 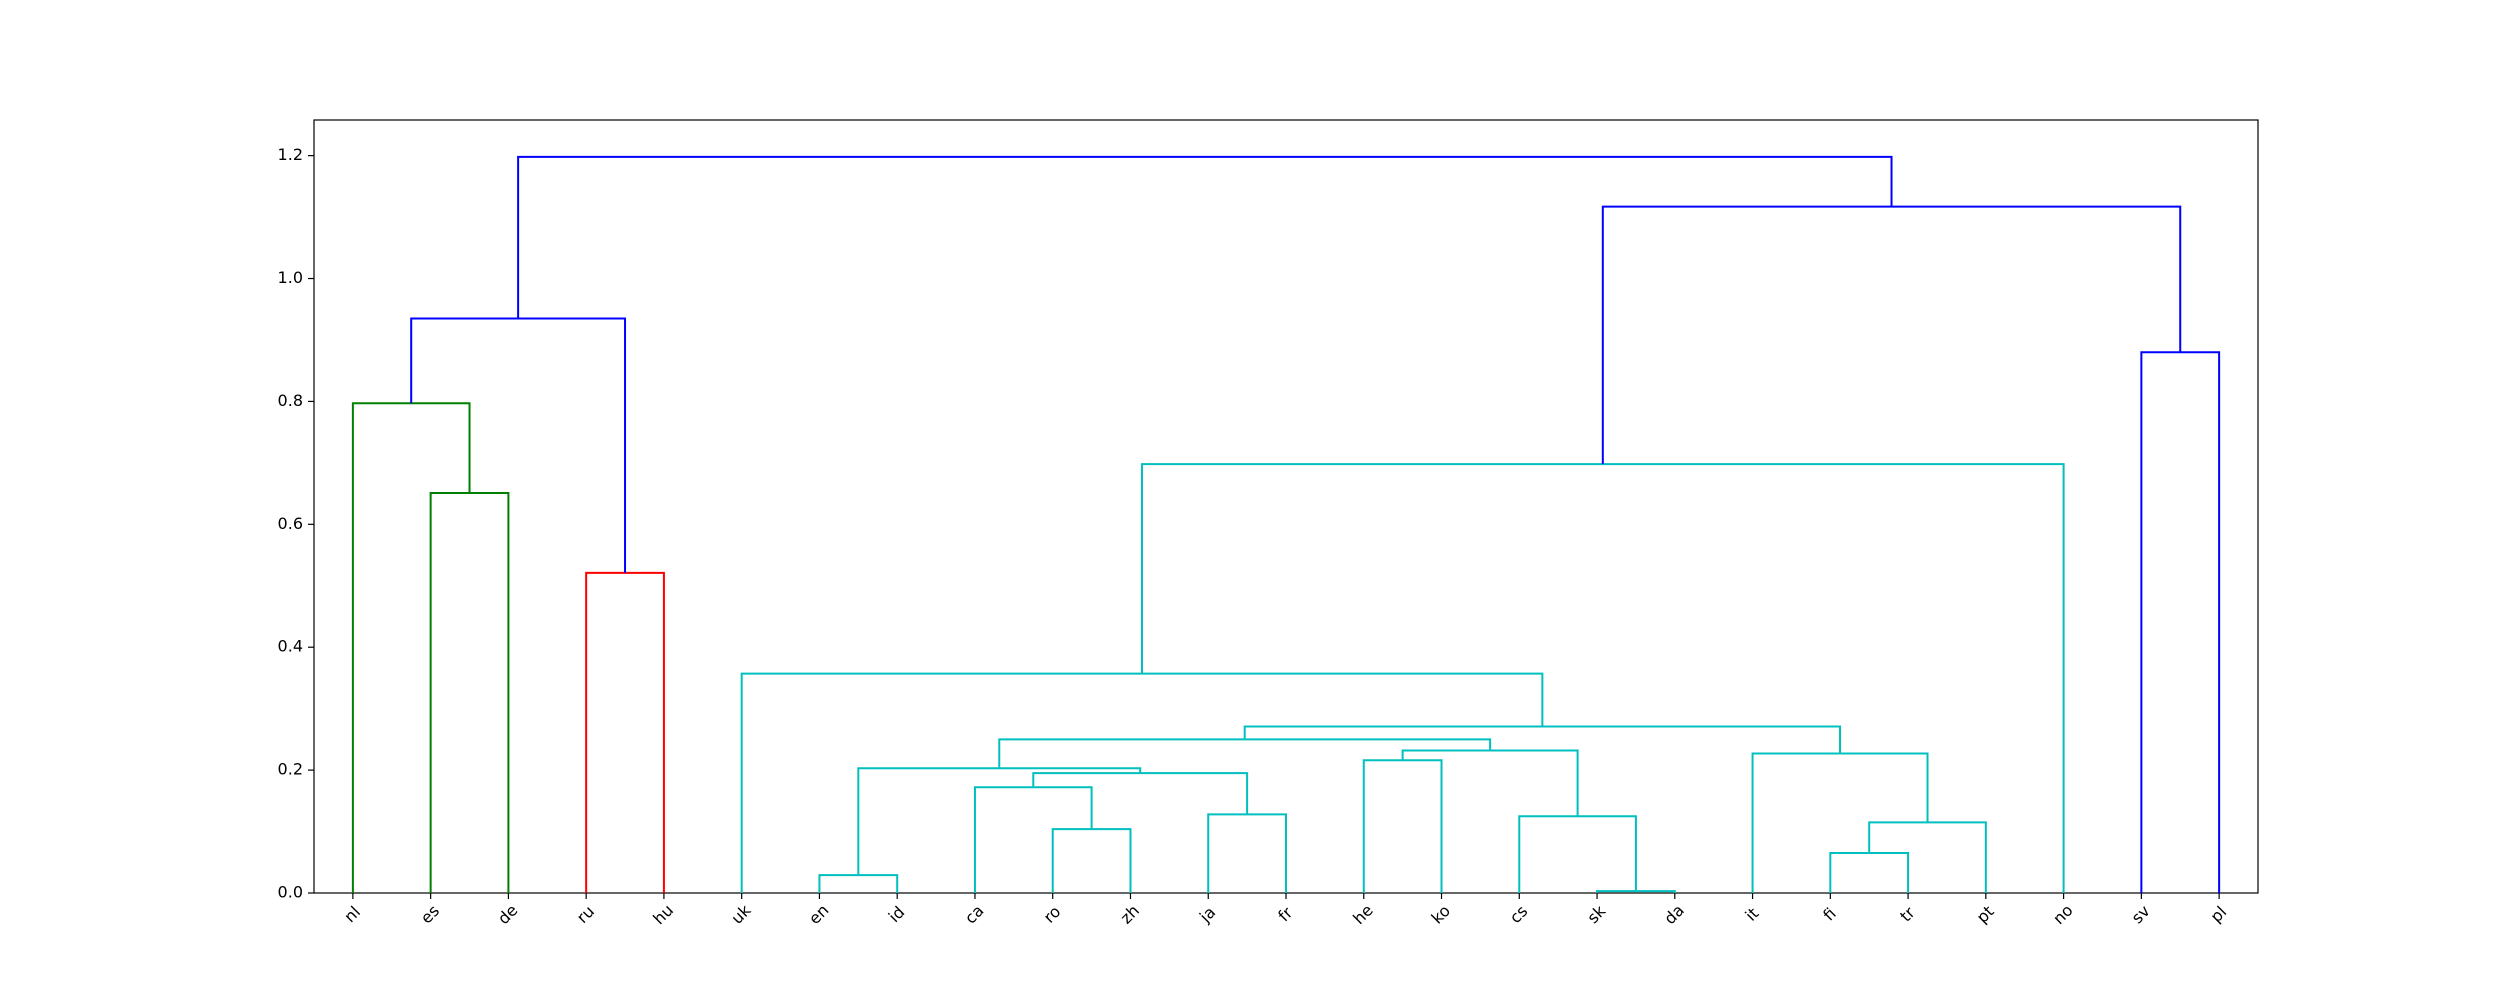 I want to click on y-tick-label: 0.2, so click(x=290, y=769).